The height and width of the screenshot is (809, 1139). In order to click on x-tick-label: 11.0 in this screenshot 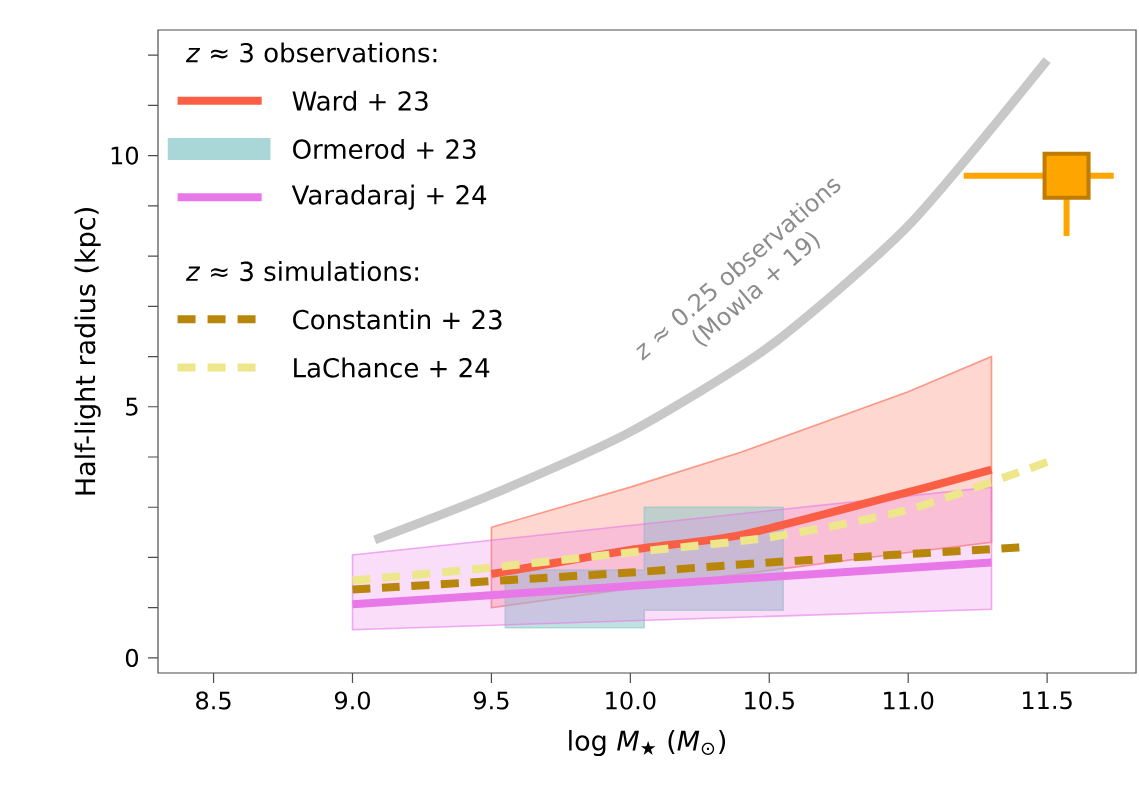, I will do `click(909, 700)`.